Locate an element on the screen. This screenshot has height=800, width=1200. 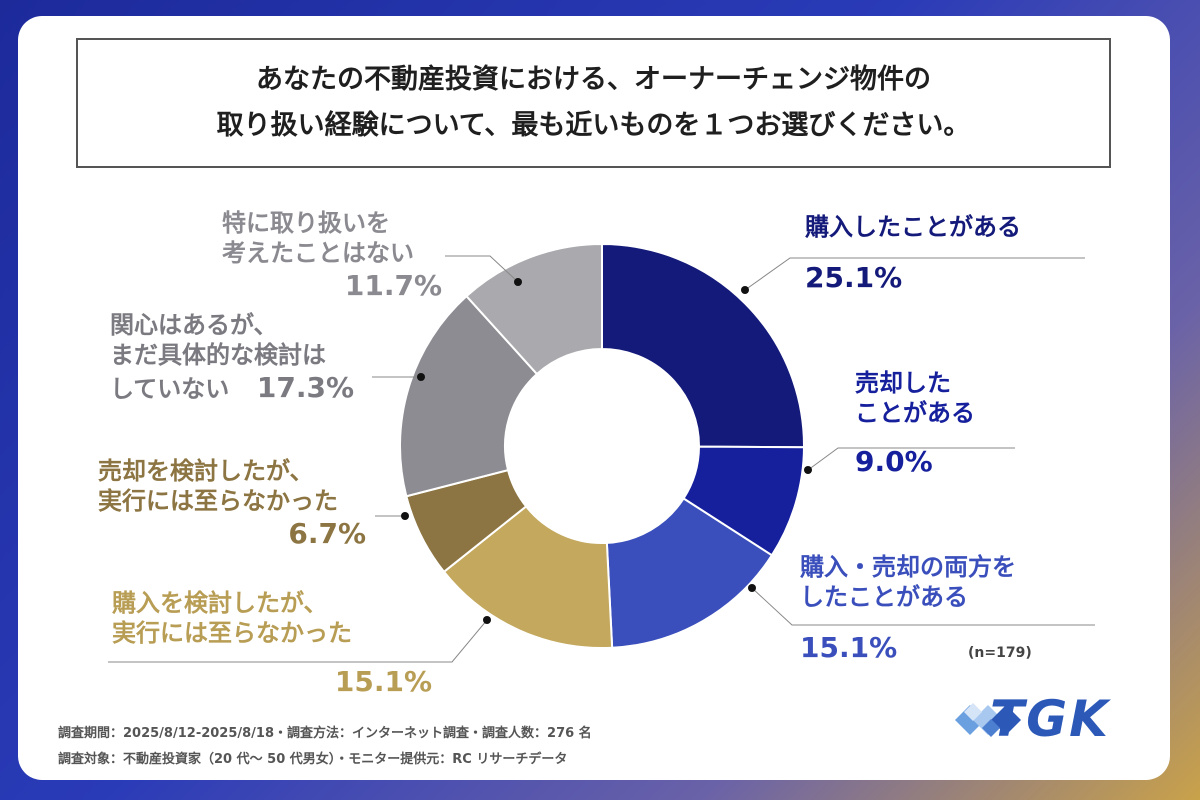
logo-text: TGK is located at coordinates (1050, 719).